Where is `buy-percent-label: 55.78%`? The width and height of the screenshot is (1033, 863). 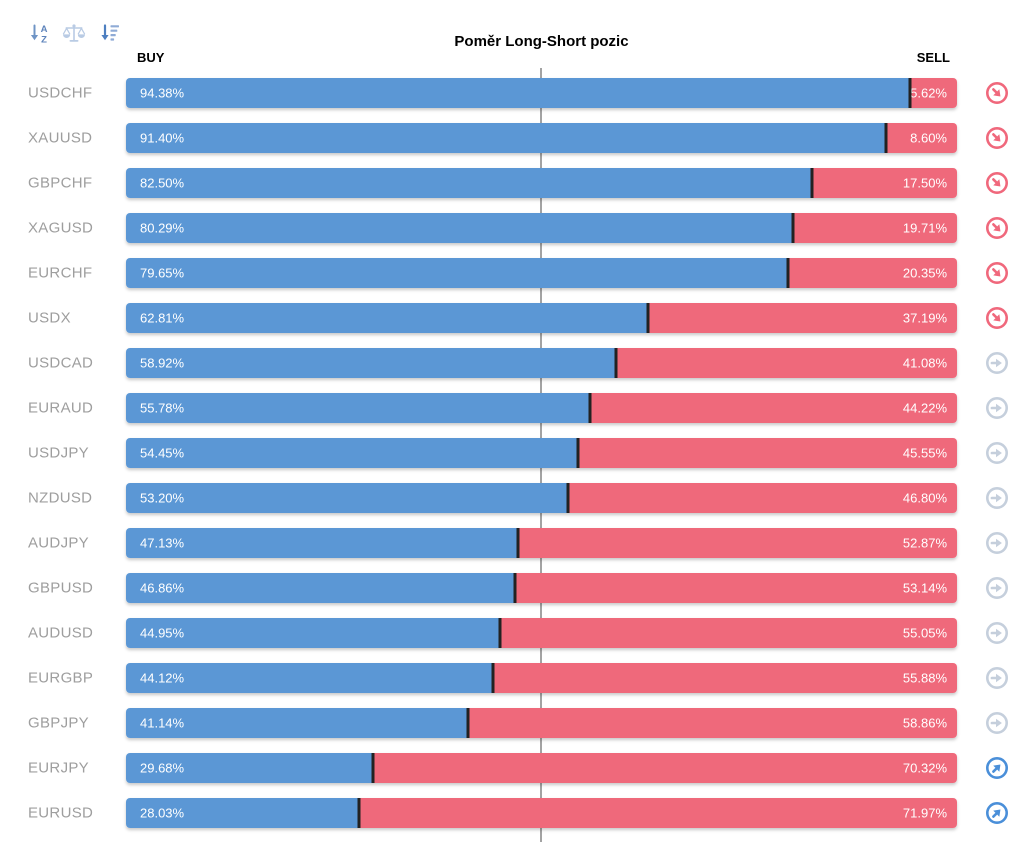
buy-percent-label: 55.78% is located at coordinates (162, 407).